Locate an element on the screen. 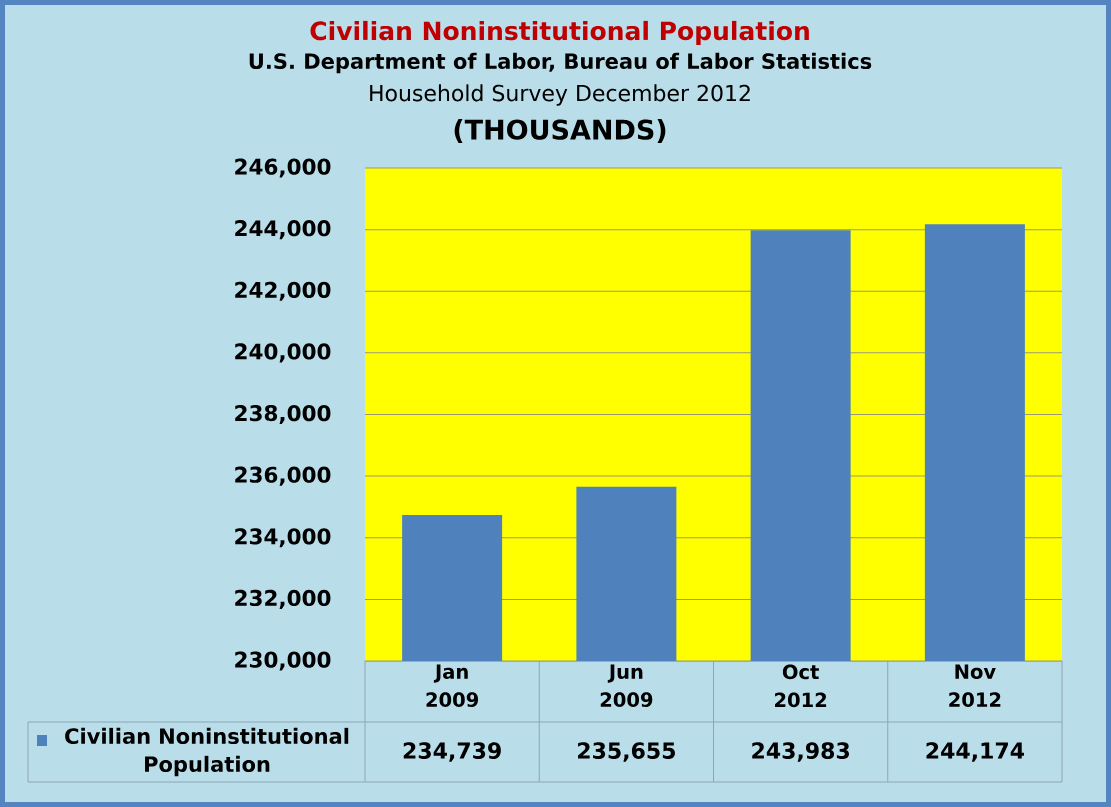  y-tick-label: 236,000 is located at coordinates (283, 476).